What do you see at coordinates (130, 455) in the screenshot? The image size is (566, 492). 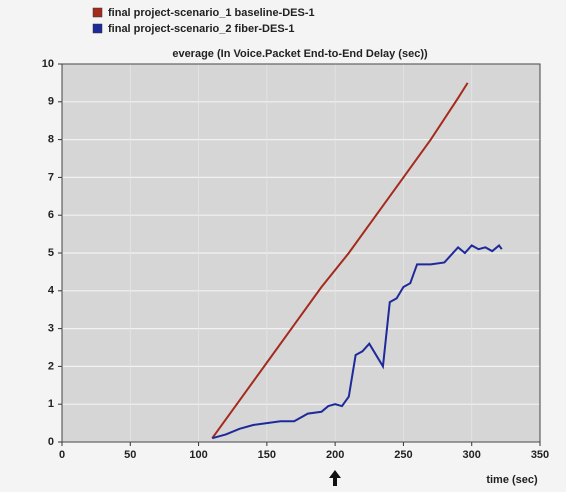 I see `x-tick-label: 50` at bounding box center [130, 455].